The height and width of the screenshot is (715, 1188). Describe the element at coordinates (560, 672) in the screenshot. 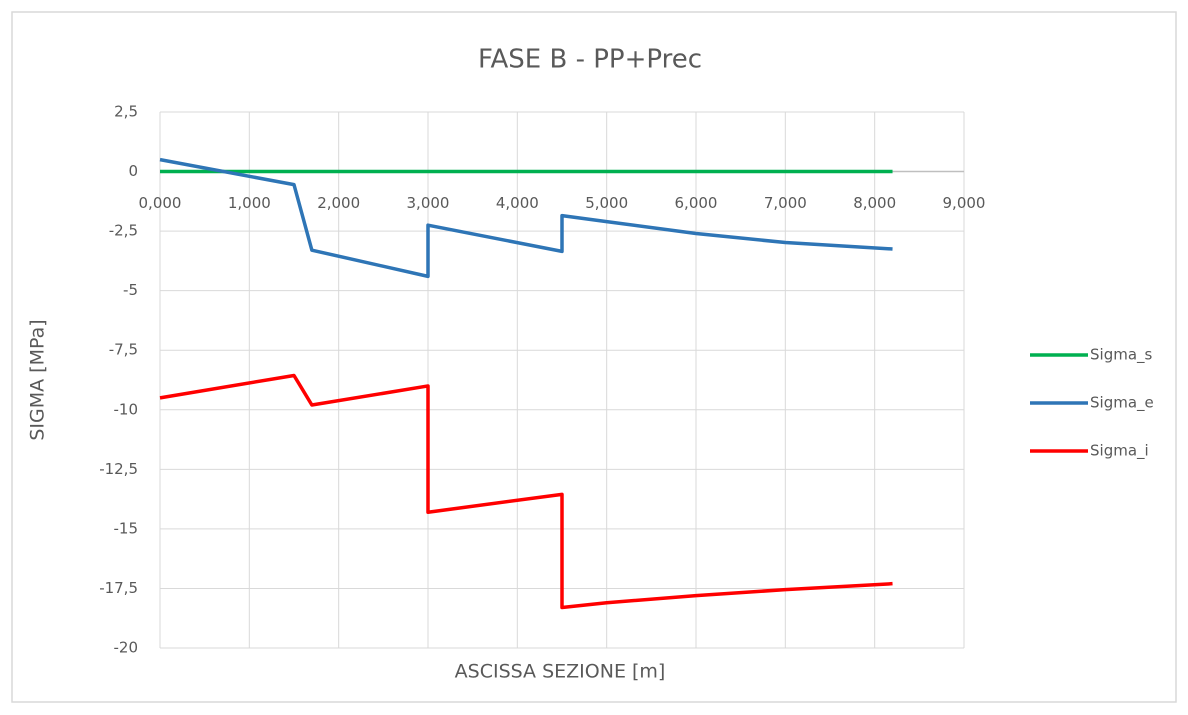

I see `x-axis-label: ASCISSA SEZIONE [m]` at that location.